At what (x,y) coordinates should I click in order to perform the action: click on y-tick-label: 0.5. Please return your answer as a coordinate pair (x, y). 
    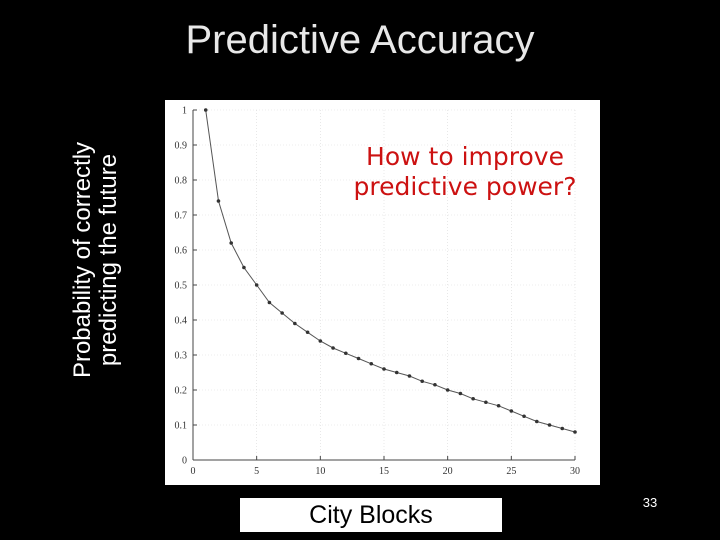
    Looking at the image, I should click on (181, 286).